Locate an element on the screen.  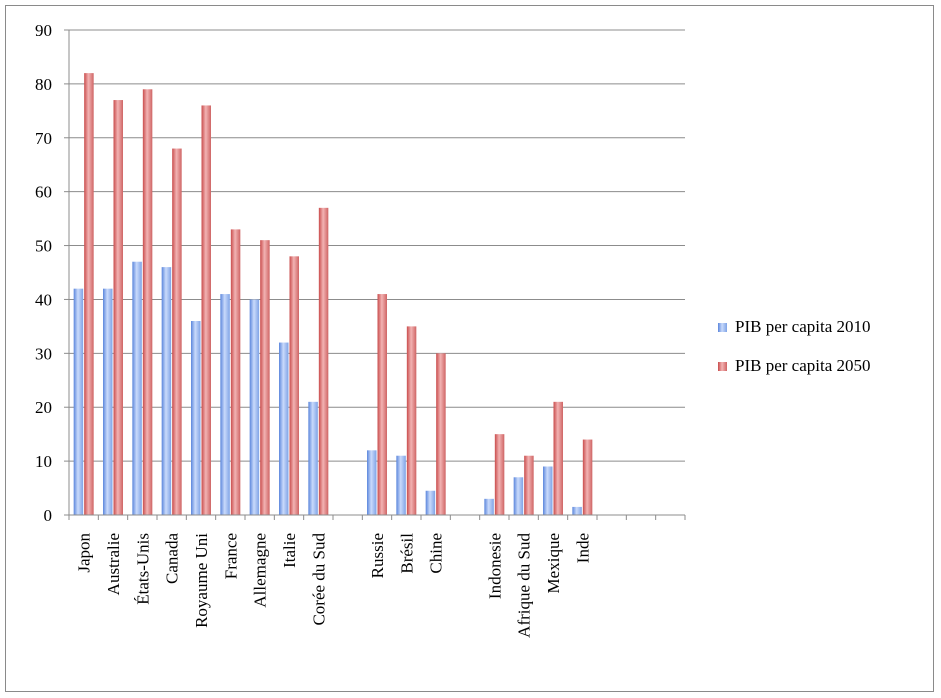
x-tick-label: Japon is located at coordinates (84, 553).